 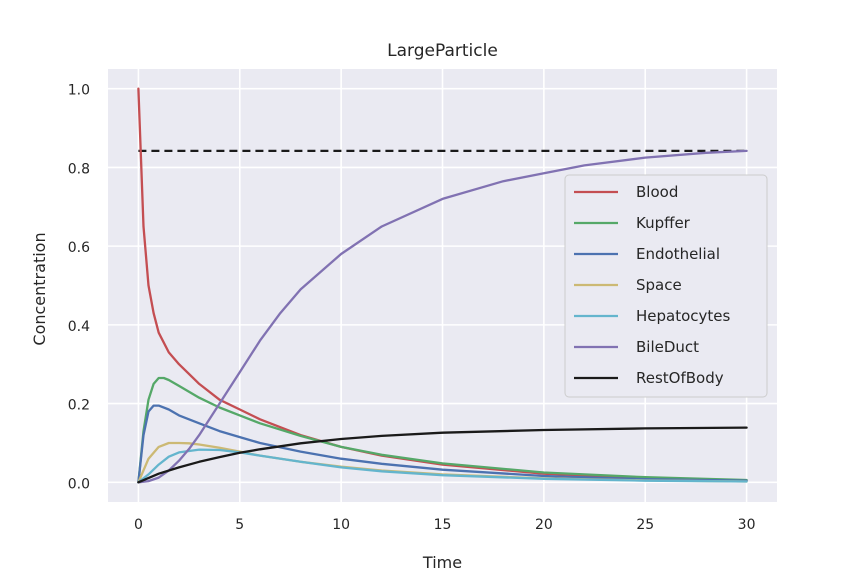 I want to click on x-tick-label: 20, so click(x=544, y=525).